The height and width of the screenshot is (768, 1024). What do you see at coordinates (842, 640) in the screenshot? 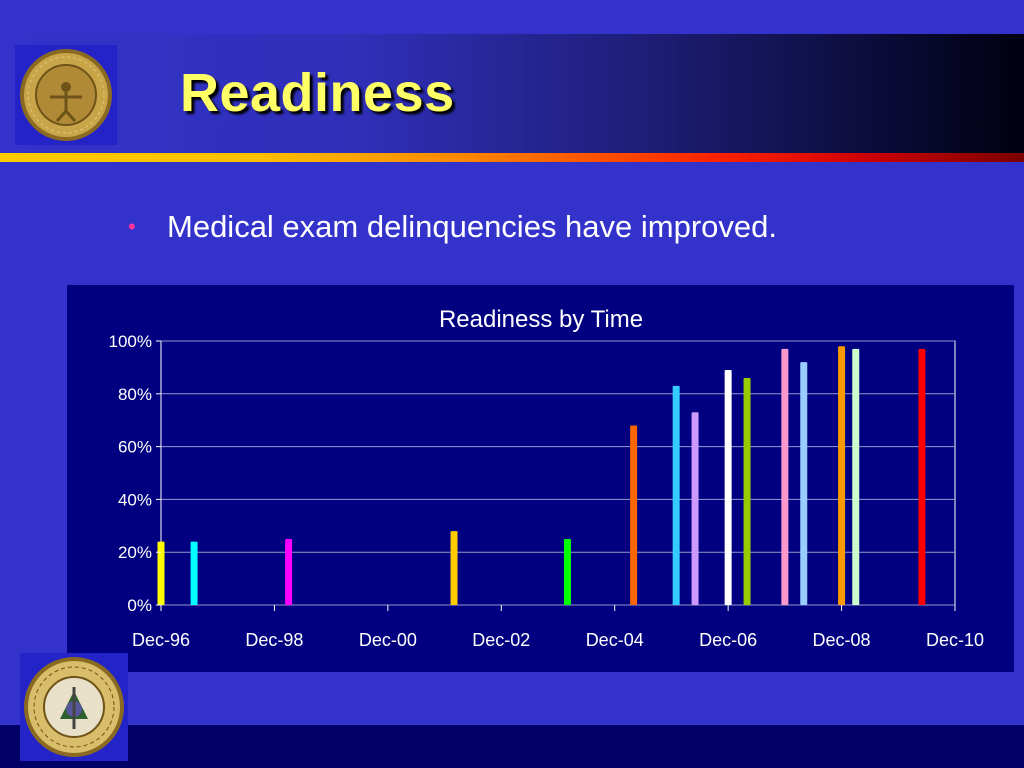
I see `x-tick-label: Dec-08` at bounding box center [842, 640].